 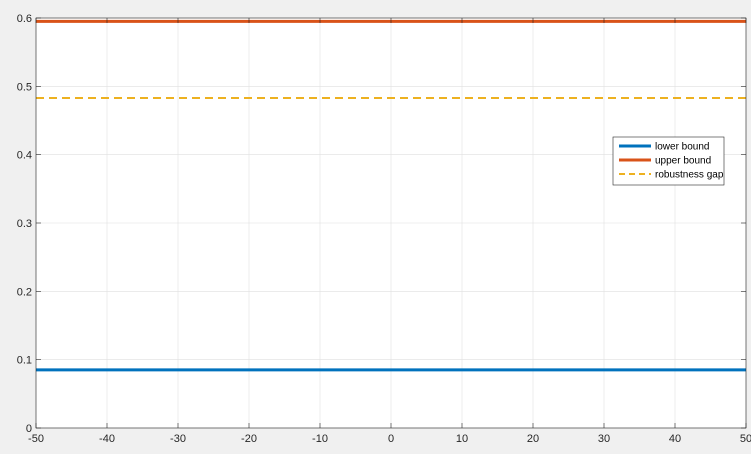 I want to click on x-tick-label: 10, so click(x=462, y=439).